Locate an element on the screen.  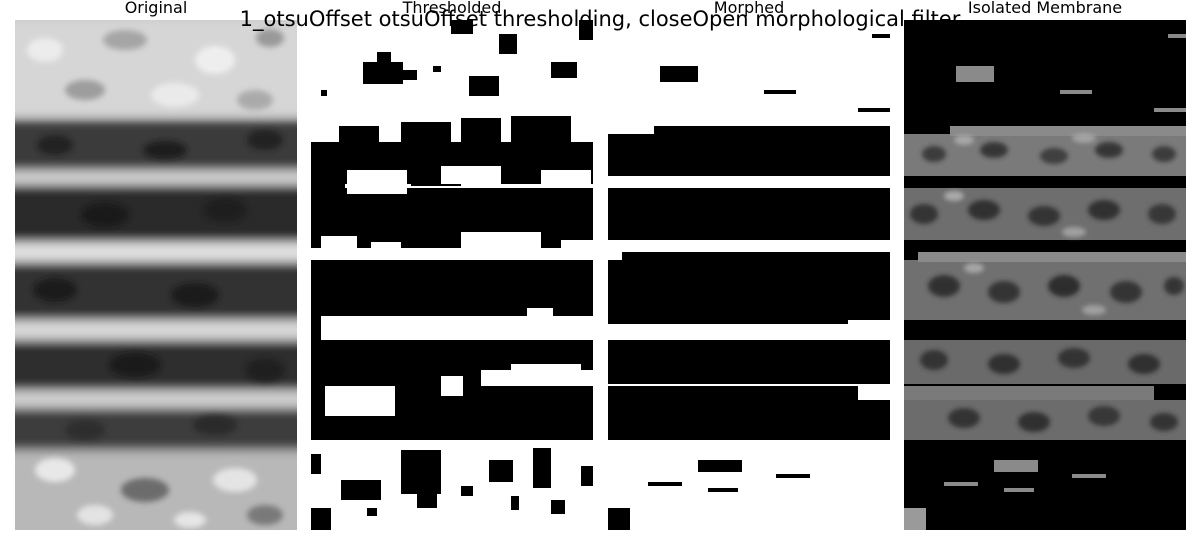
panel-title-original: Original is located at coordinates (156, 8).